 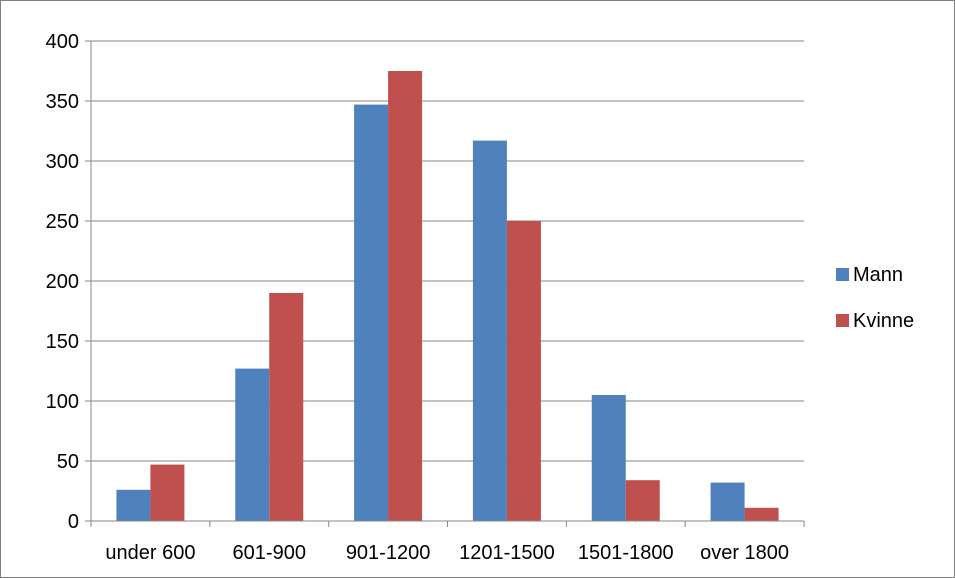 What do you see at coordinates (68, 462) in the screenshot?
I see `y-tick-label: 50` at bounding box center [68, 462].